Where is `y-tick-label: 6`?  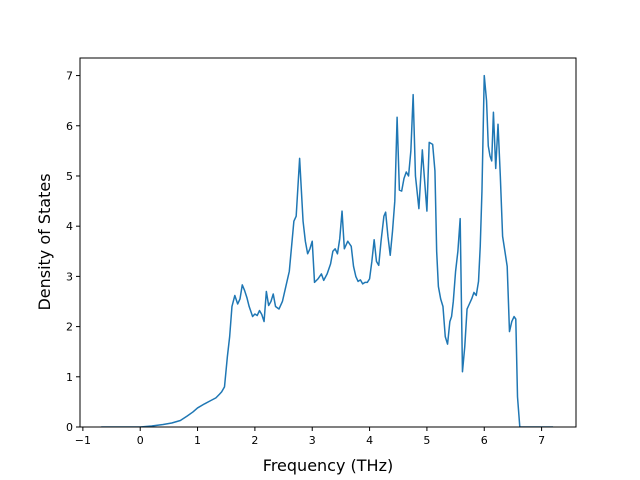 y-tick-label: 6 is located at coordinates (69, 126).